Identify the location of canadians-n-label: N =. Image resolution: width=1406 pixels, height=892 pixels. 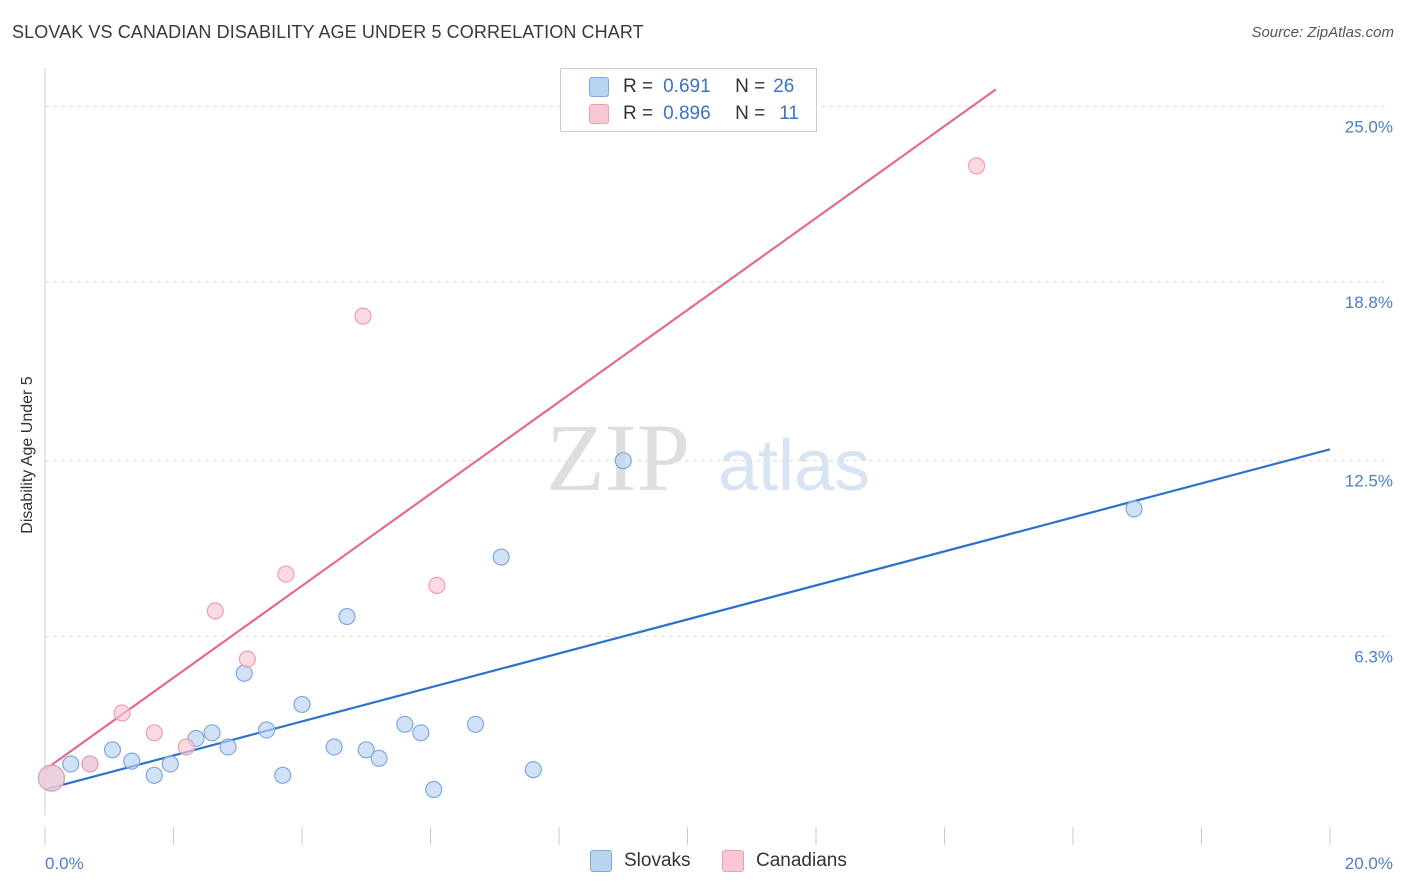
(750, 113).